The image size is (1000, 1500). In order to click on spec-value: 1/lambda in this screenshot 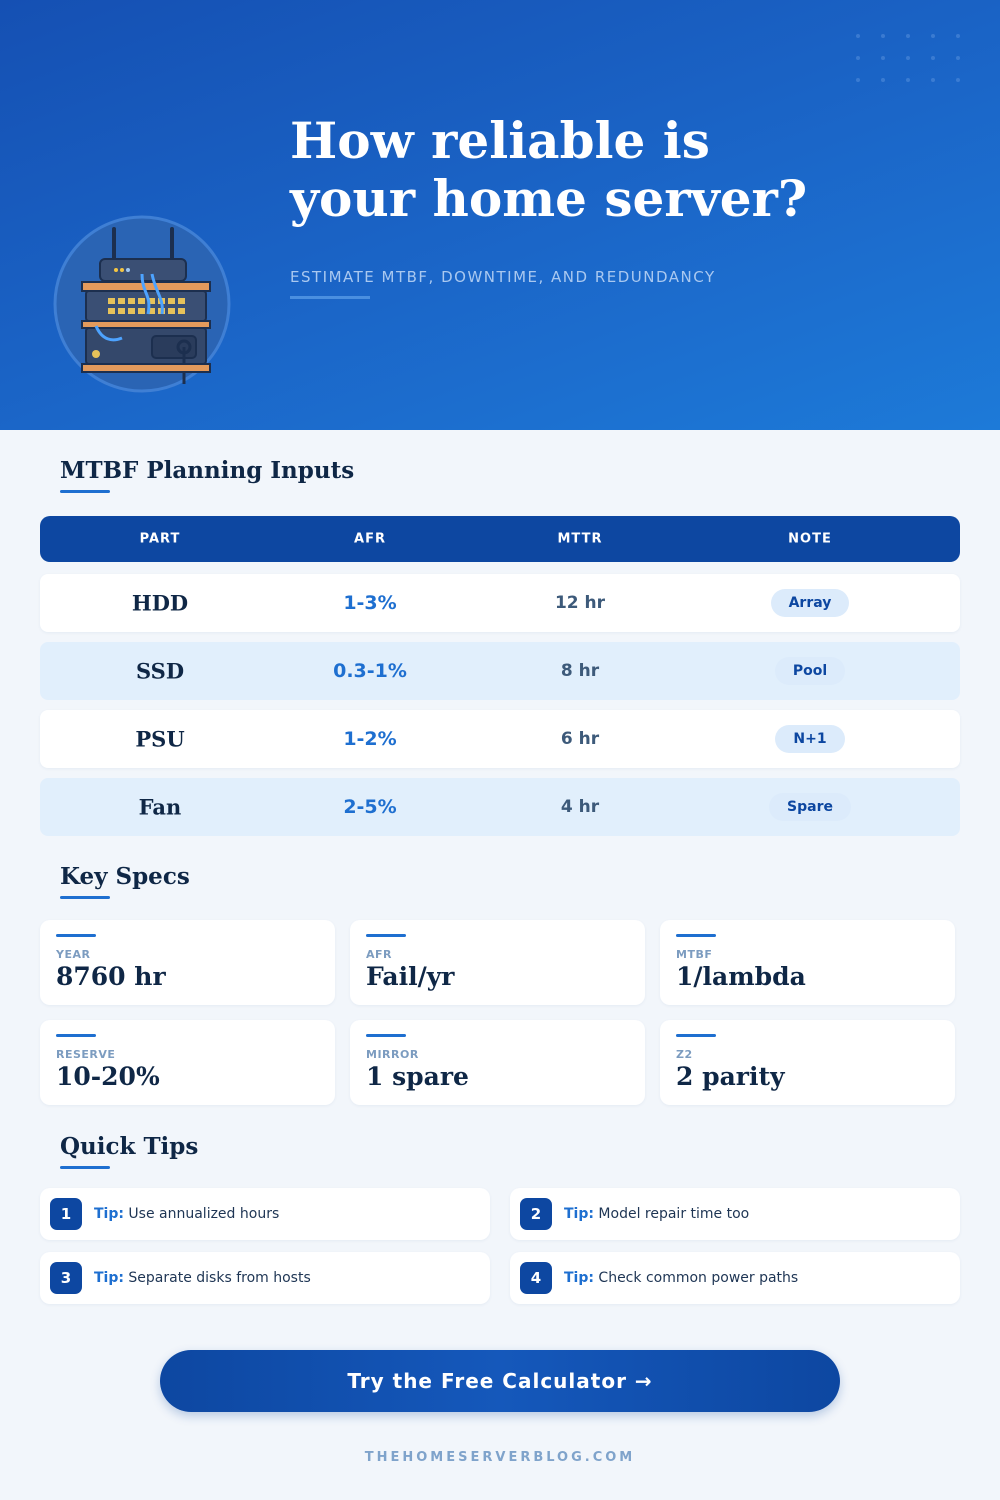, I will do `click(741, 976)`.